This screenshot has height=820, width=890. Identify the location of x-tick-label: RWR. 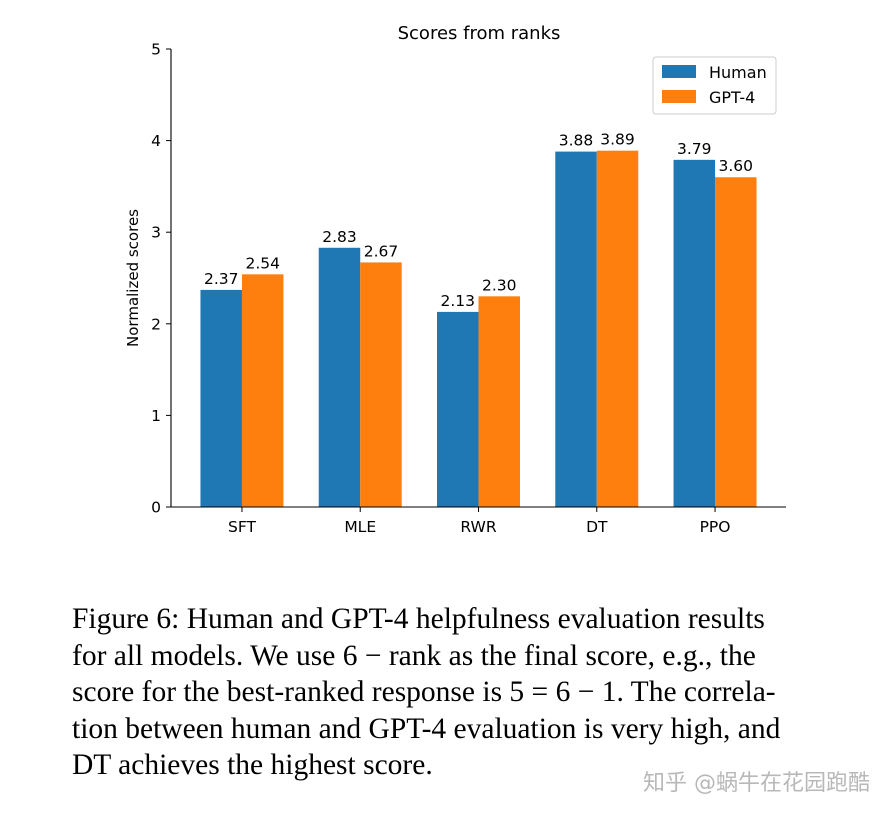
(478, 527).